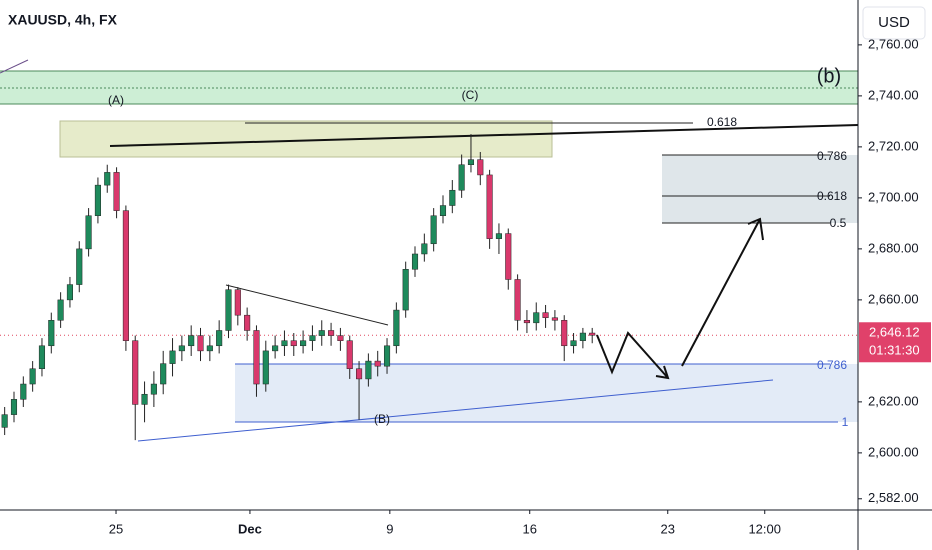 This screenshot has width=932, height=550. What do you see at coordinates (829, 76) in the screenshot?
I see `wave-label: (b)` at bounding box center [829, 76].